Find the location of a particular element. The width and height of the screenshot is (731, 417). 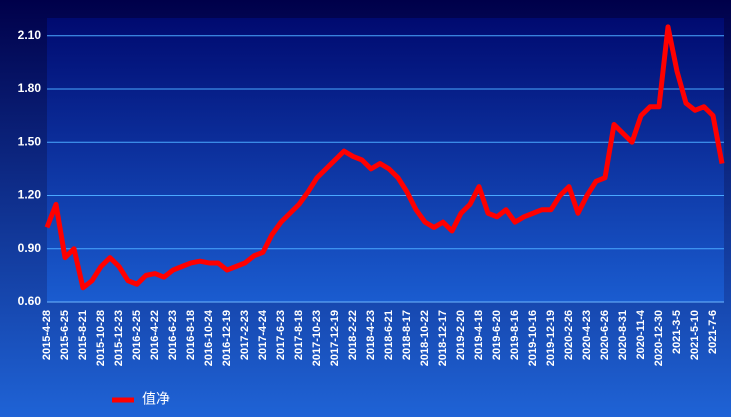

x-tick-label: 2018-10-22 is located at coordinates (425, 338).